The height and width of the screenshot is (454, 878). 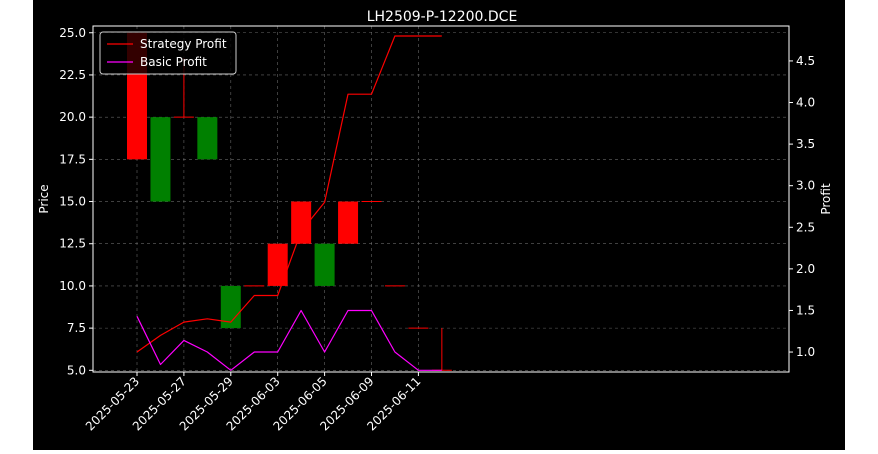 I want to click on legend-strategy-label: Strategy Profit, so click(x=183, y=44).